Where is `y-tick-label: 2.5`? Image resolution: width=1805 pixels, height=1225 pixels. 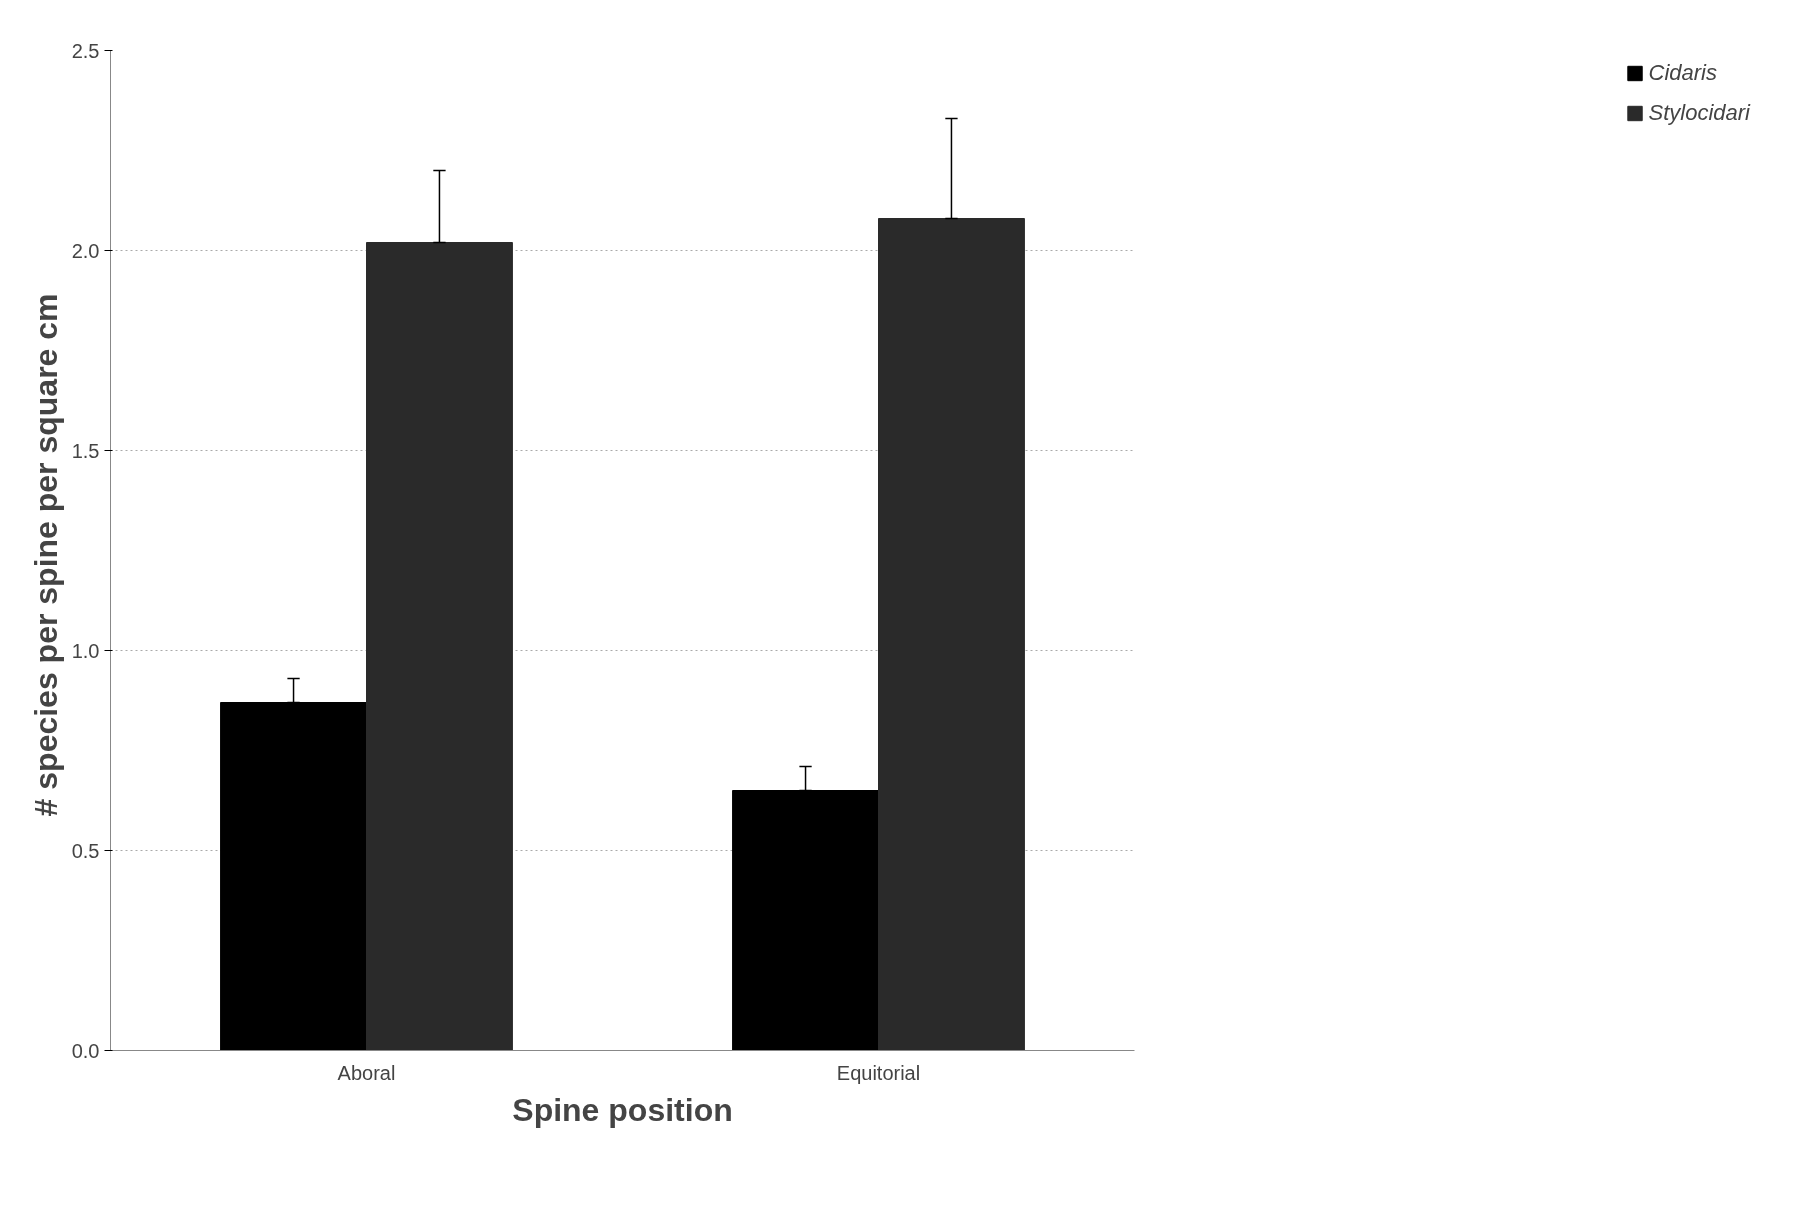 y-tick-label: 2.5 is located at coordinates (85, 50).